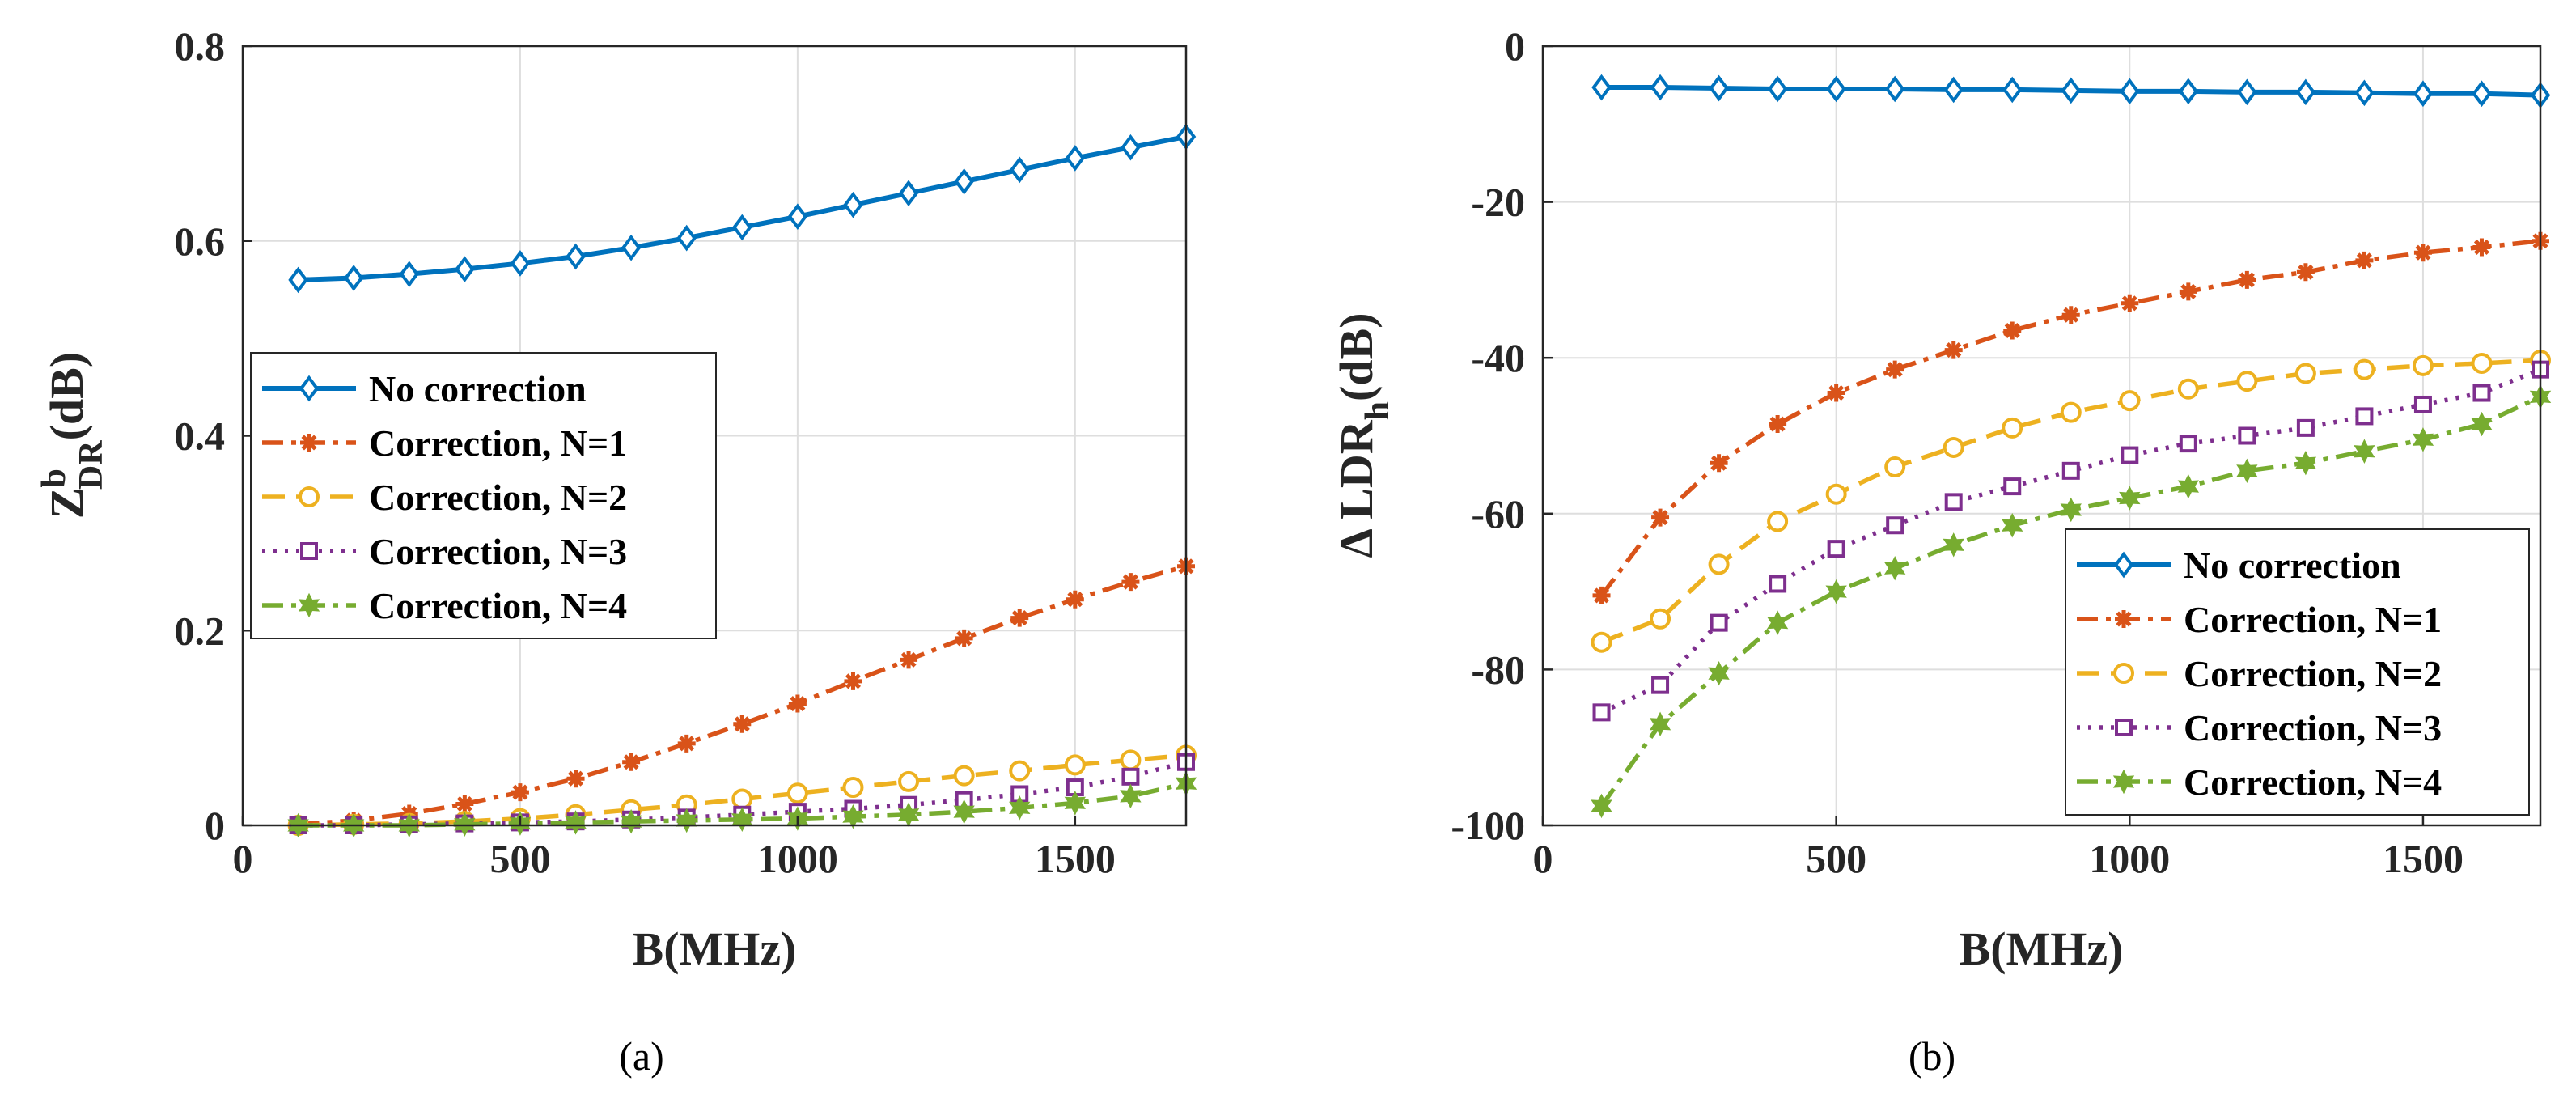  What do you see at coordinates (309, 388) in the screenshot?
I see `a-legend-marker-no_correction` at bounding box center [309, 388].